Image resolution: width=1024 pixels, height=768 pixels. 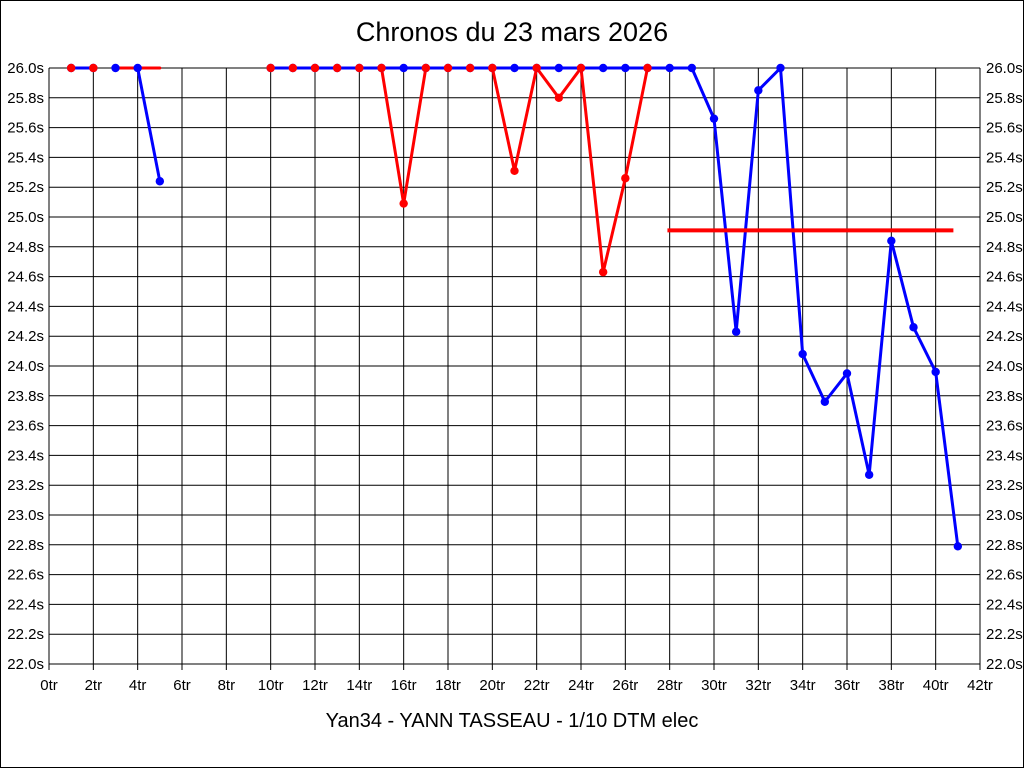 What do you see at coordinates (448, 685) in the screenshot?
I see `x-tick-label: 18tr` at bounding box center [448, 685].